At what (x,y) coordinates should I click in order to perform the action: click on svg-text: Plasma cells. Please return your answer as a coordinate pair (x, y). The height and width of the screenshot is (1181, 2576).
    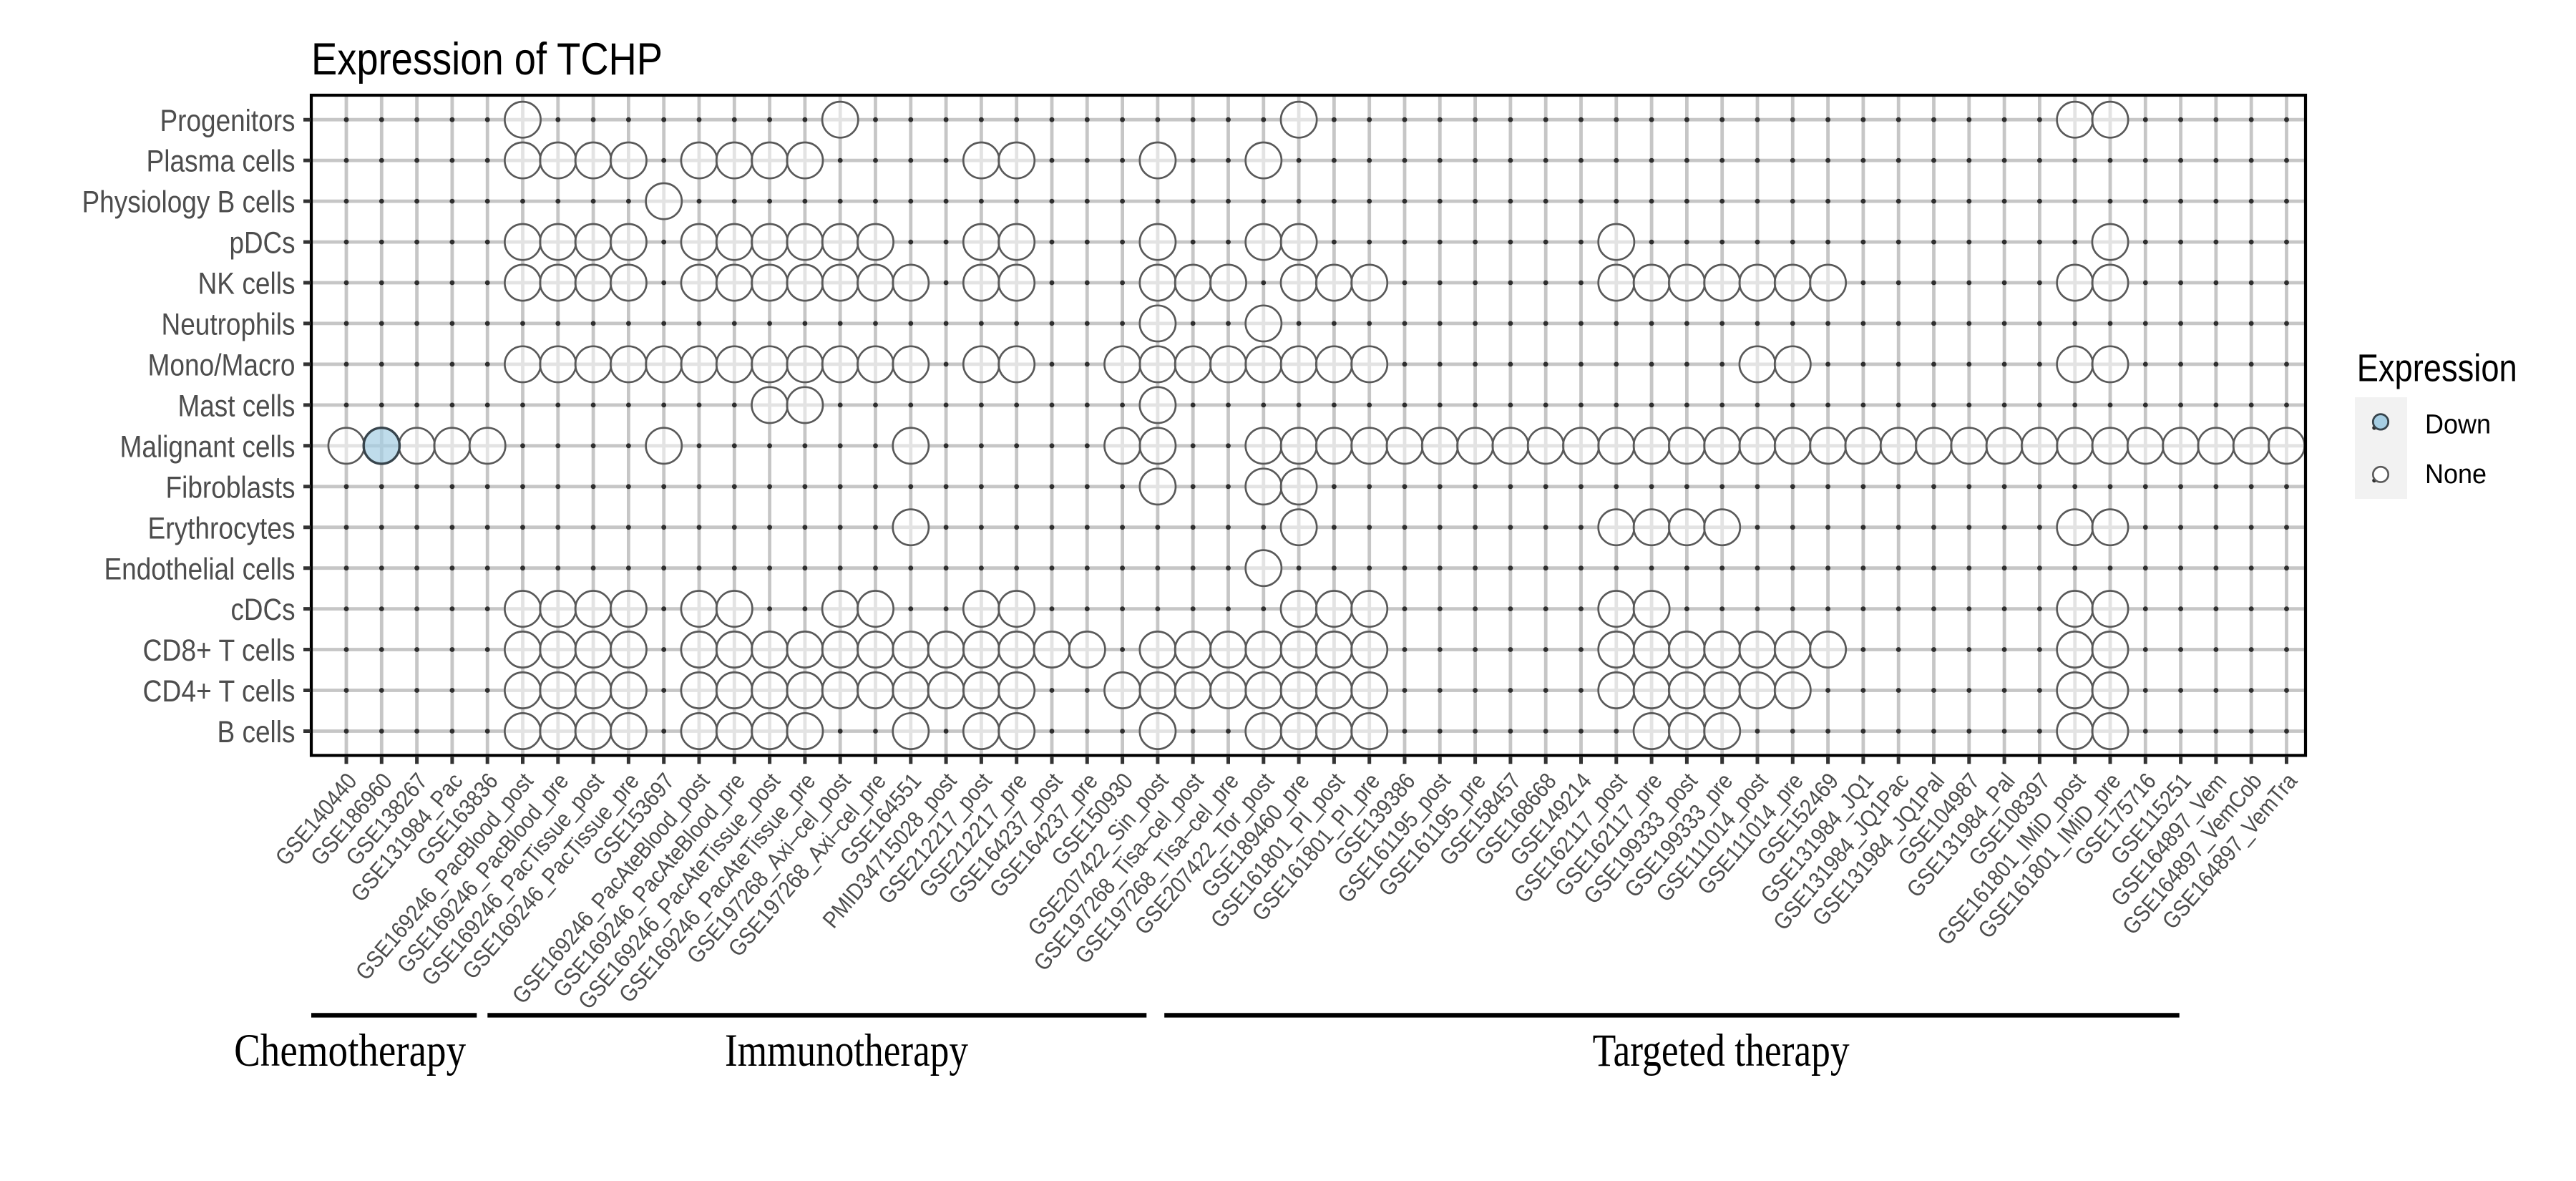
    Looking at the image, I should click on (221, 162).